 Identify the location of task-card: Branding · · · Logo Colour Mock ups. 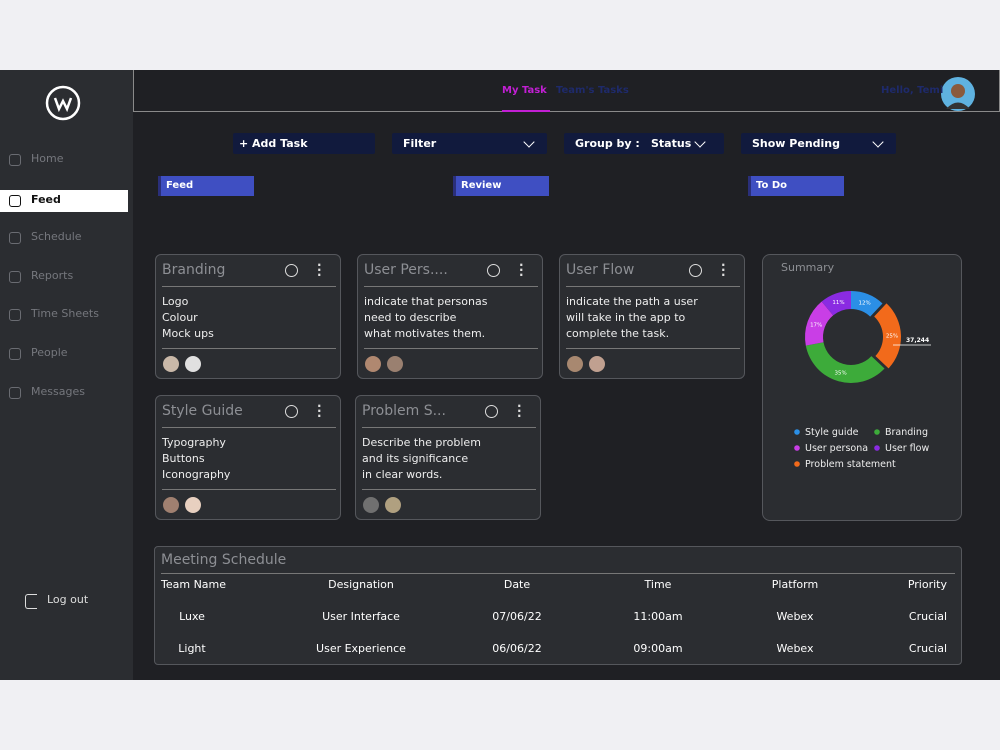
(248, 316).